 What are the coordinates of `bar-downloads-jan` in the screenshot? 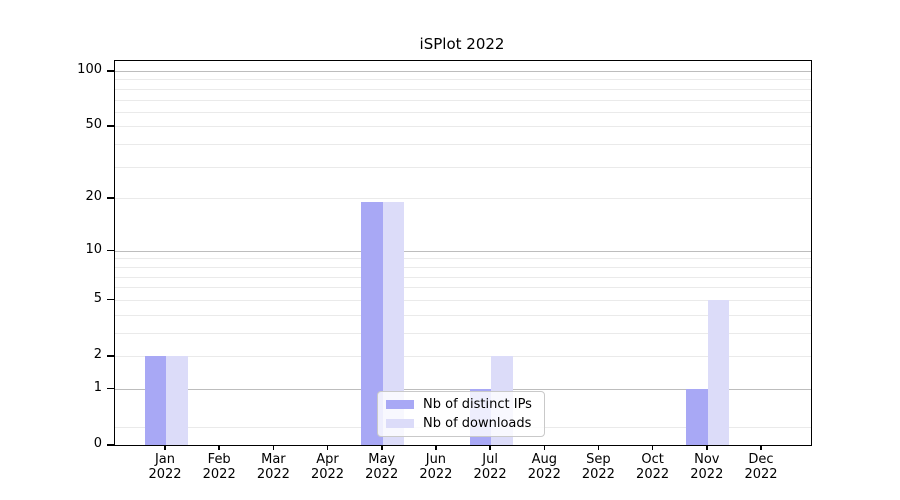 It's located at (177, 400).